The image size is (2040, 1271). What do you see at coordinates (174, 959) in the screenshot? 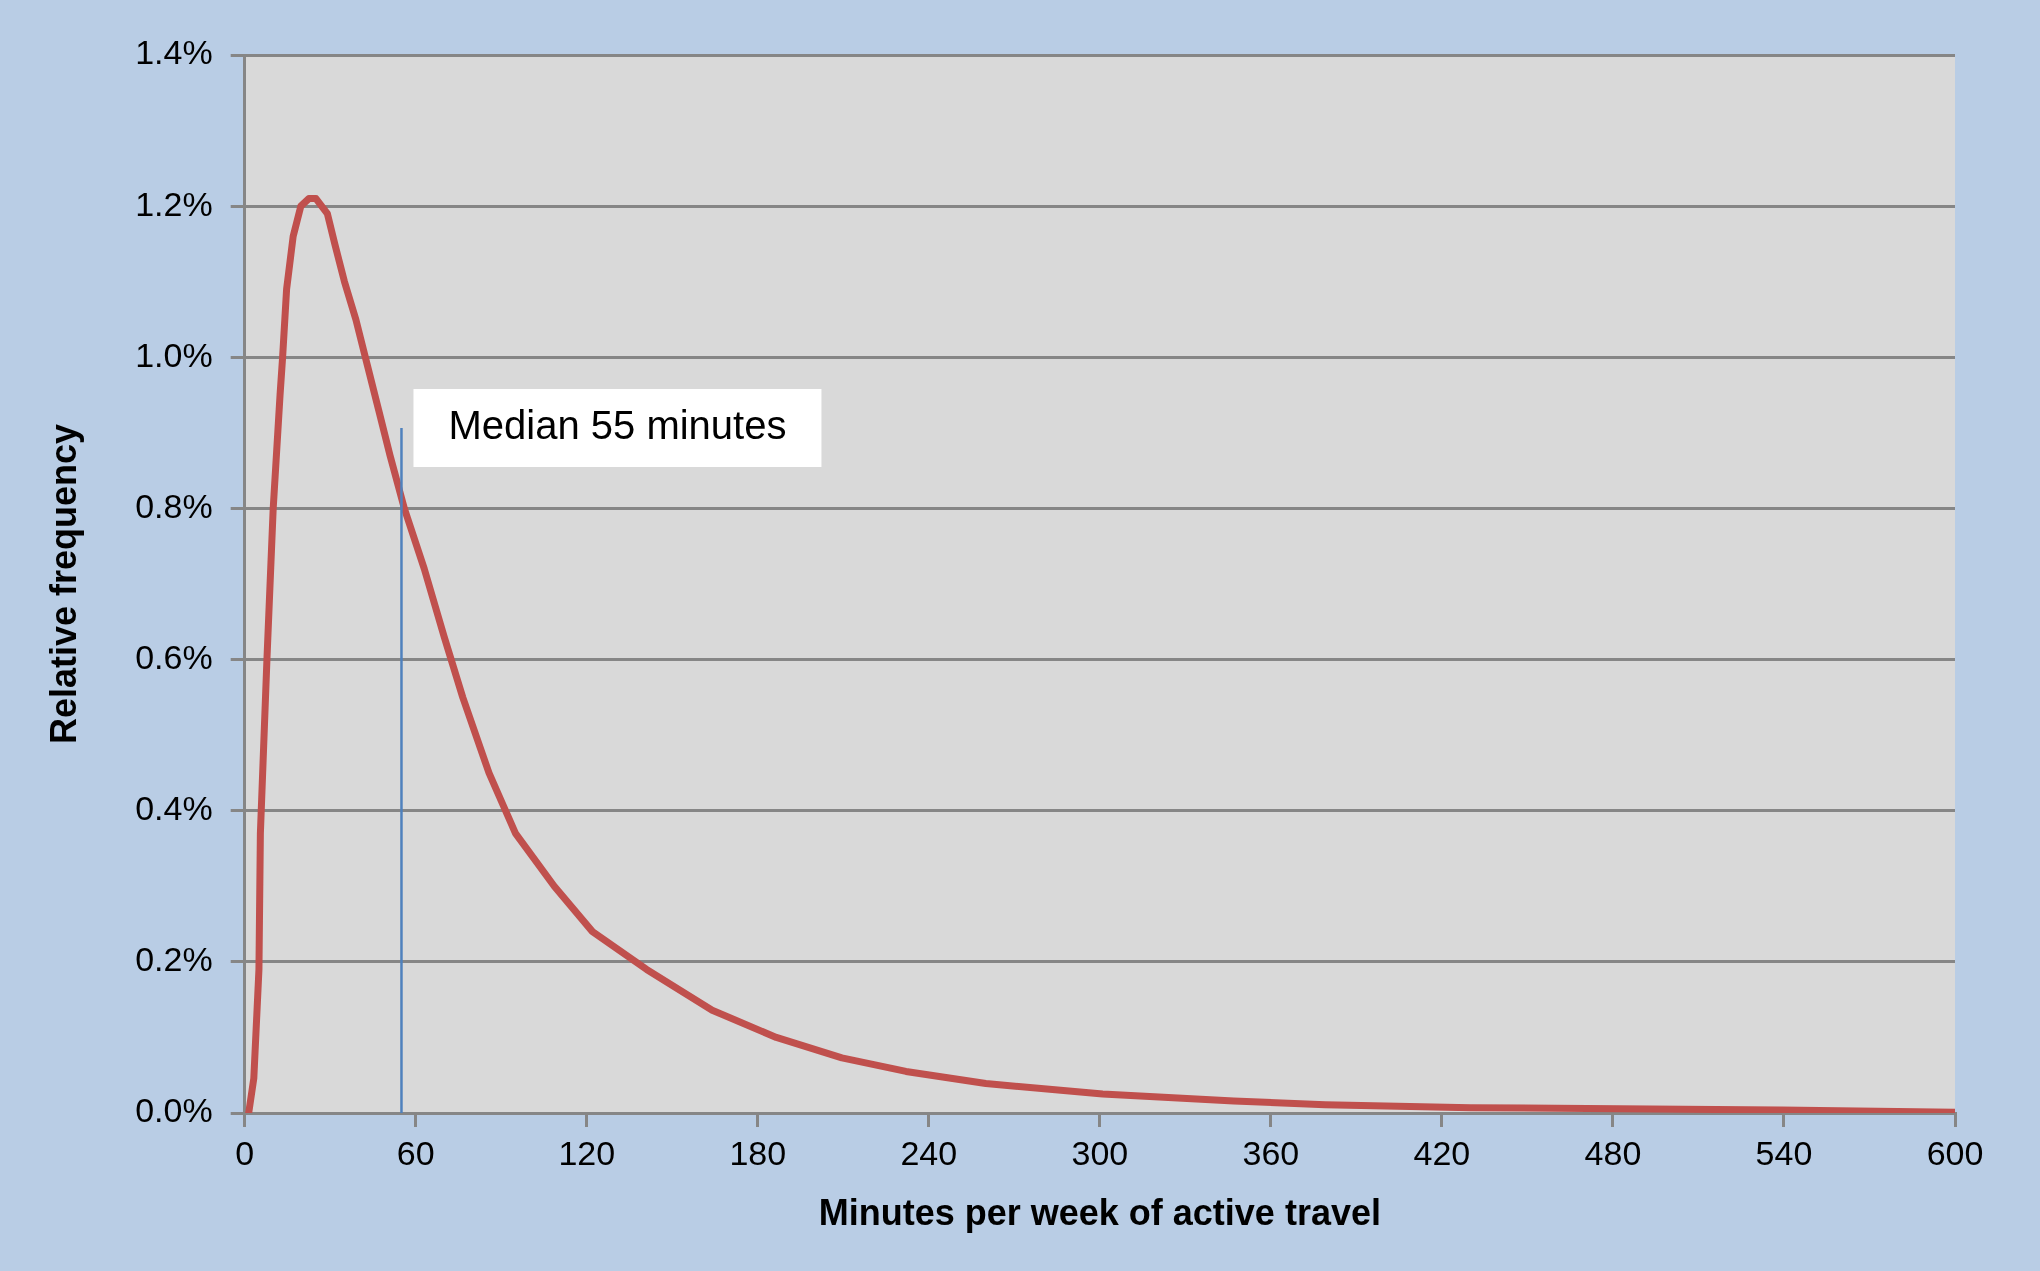
I see `y-tick-label: 0.2%` at bounding box center [174, 959].